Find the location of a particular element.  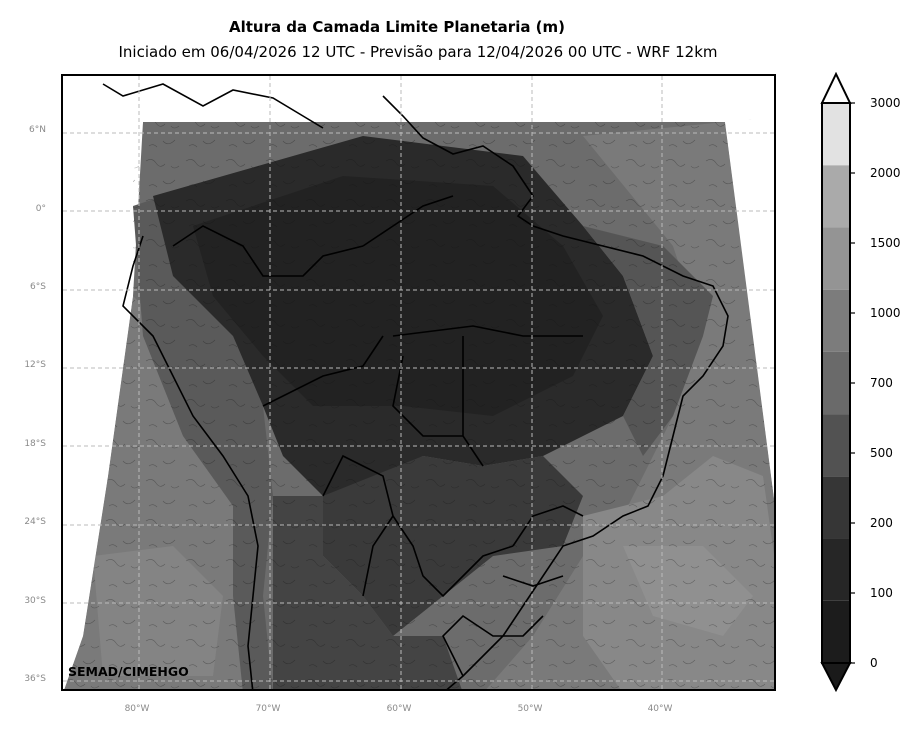

colorbar-label-200: 200 is located at coordinates (881, 523).